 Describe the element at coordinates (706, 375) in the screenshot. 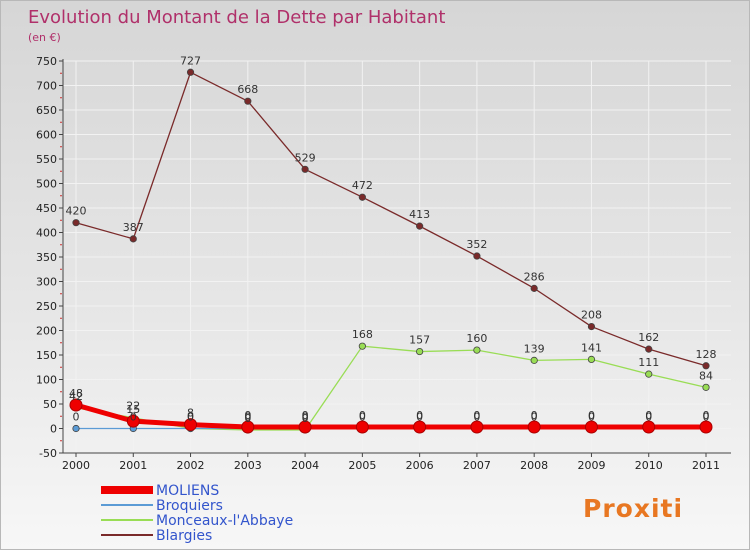

I see `data-label: 84` at that location.